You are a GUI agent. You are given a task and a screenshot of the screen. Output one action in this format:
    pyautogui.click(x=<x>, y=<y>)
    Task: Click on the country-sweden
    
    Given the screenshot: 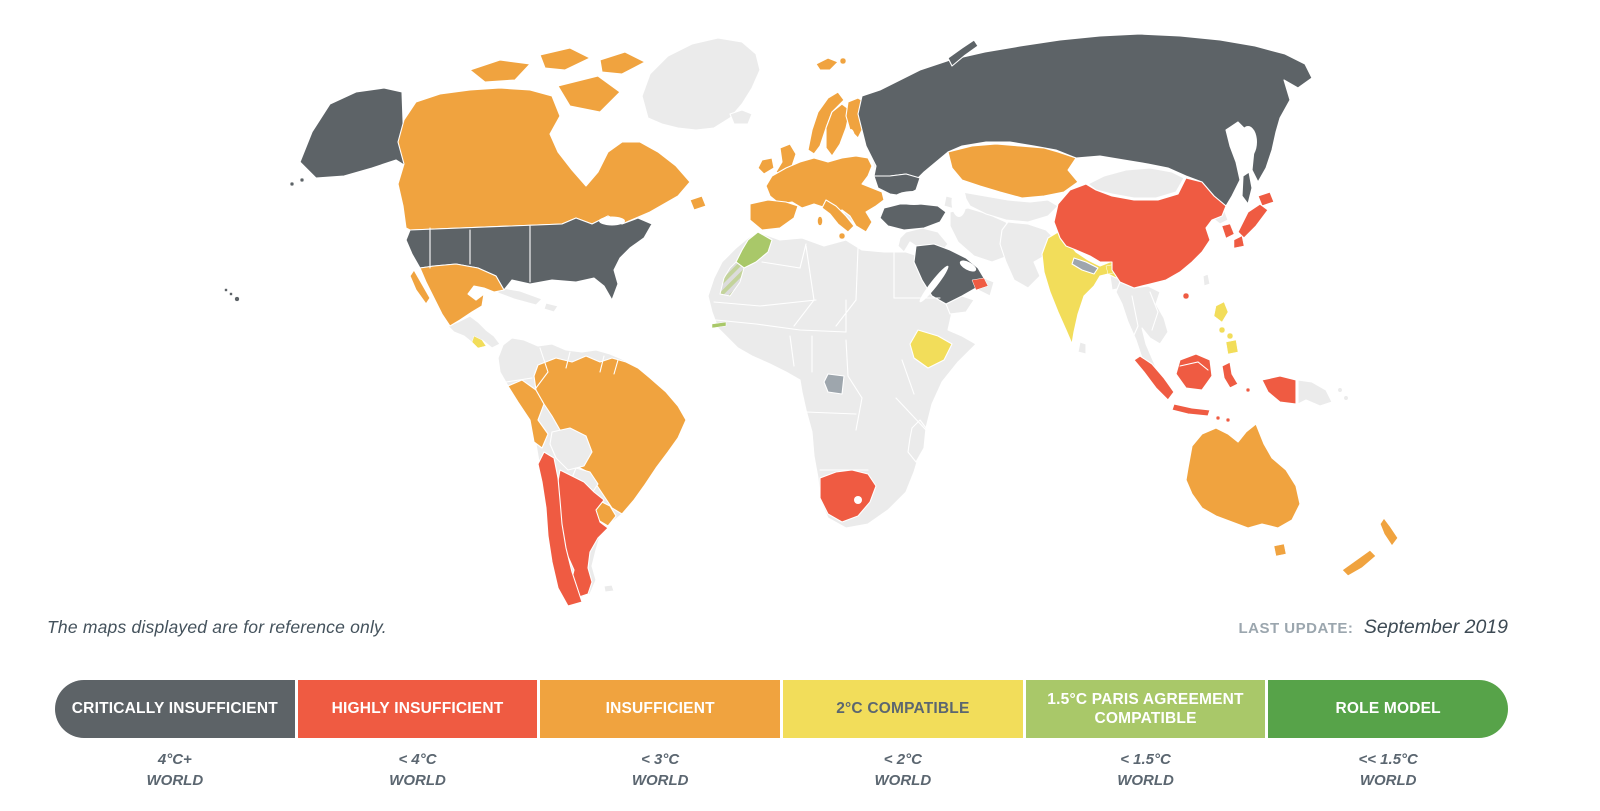 What is the action you would take?
    pyautogui.click(x=838, y=130)
    